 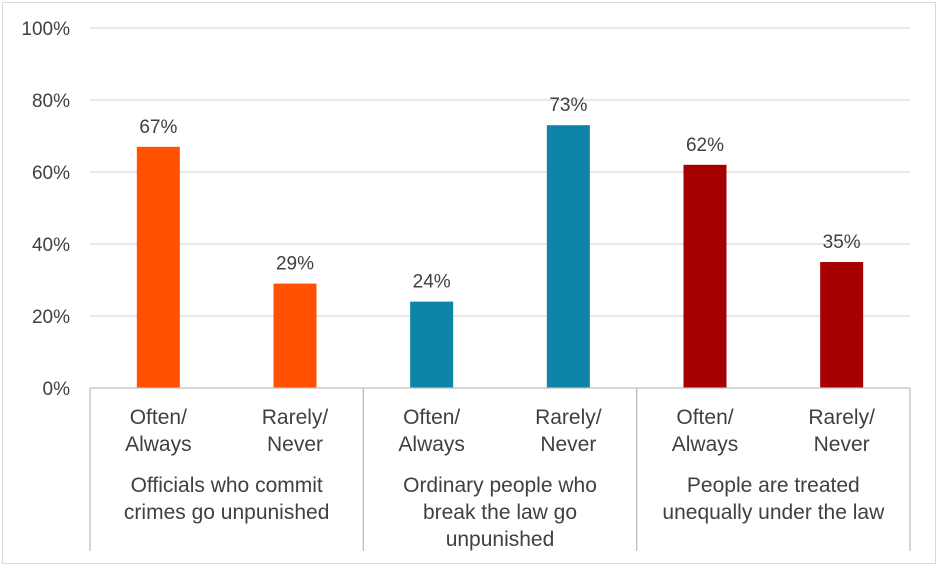 I want to click on group-label: unequally under the law, so click(x=773, y=512).